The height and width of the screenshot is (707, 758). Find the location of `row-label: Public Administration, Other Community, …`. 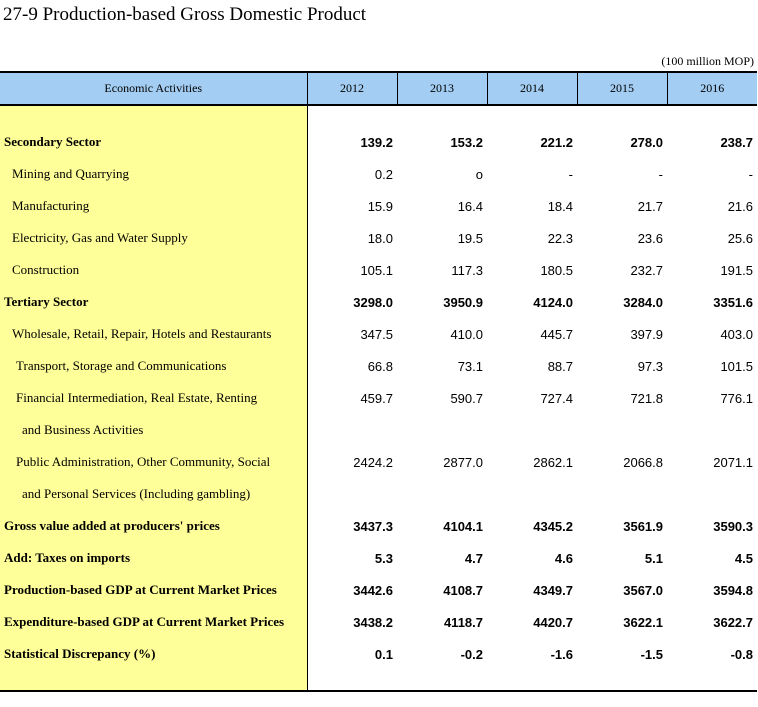

row-label: Public Administration, Other Community, … is located at coordinates (154, 462).